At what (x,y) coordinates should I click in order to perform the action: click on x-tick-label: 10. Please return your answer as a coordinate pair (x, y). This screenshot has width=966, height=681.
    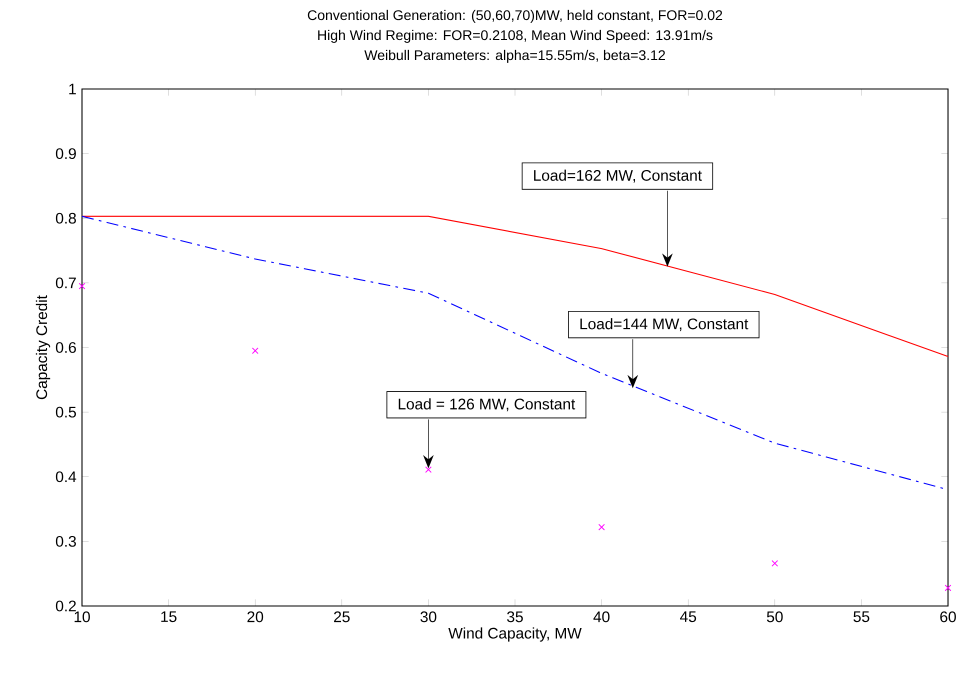
    Looking at the image, I should click on (82, 616).